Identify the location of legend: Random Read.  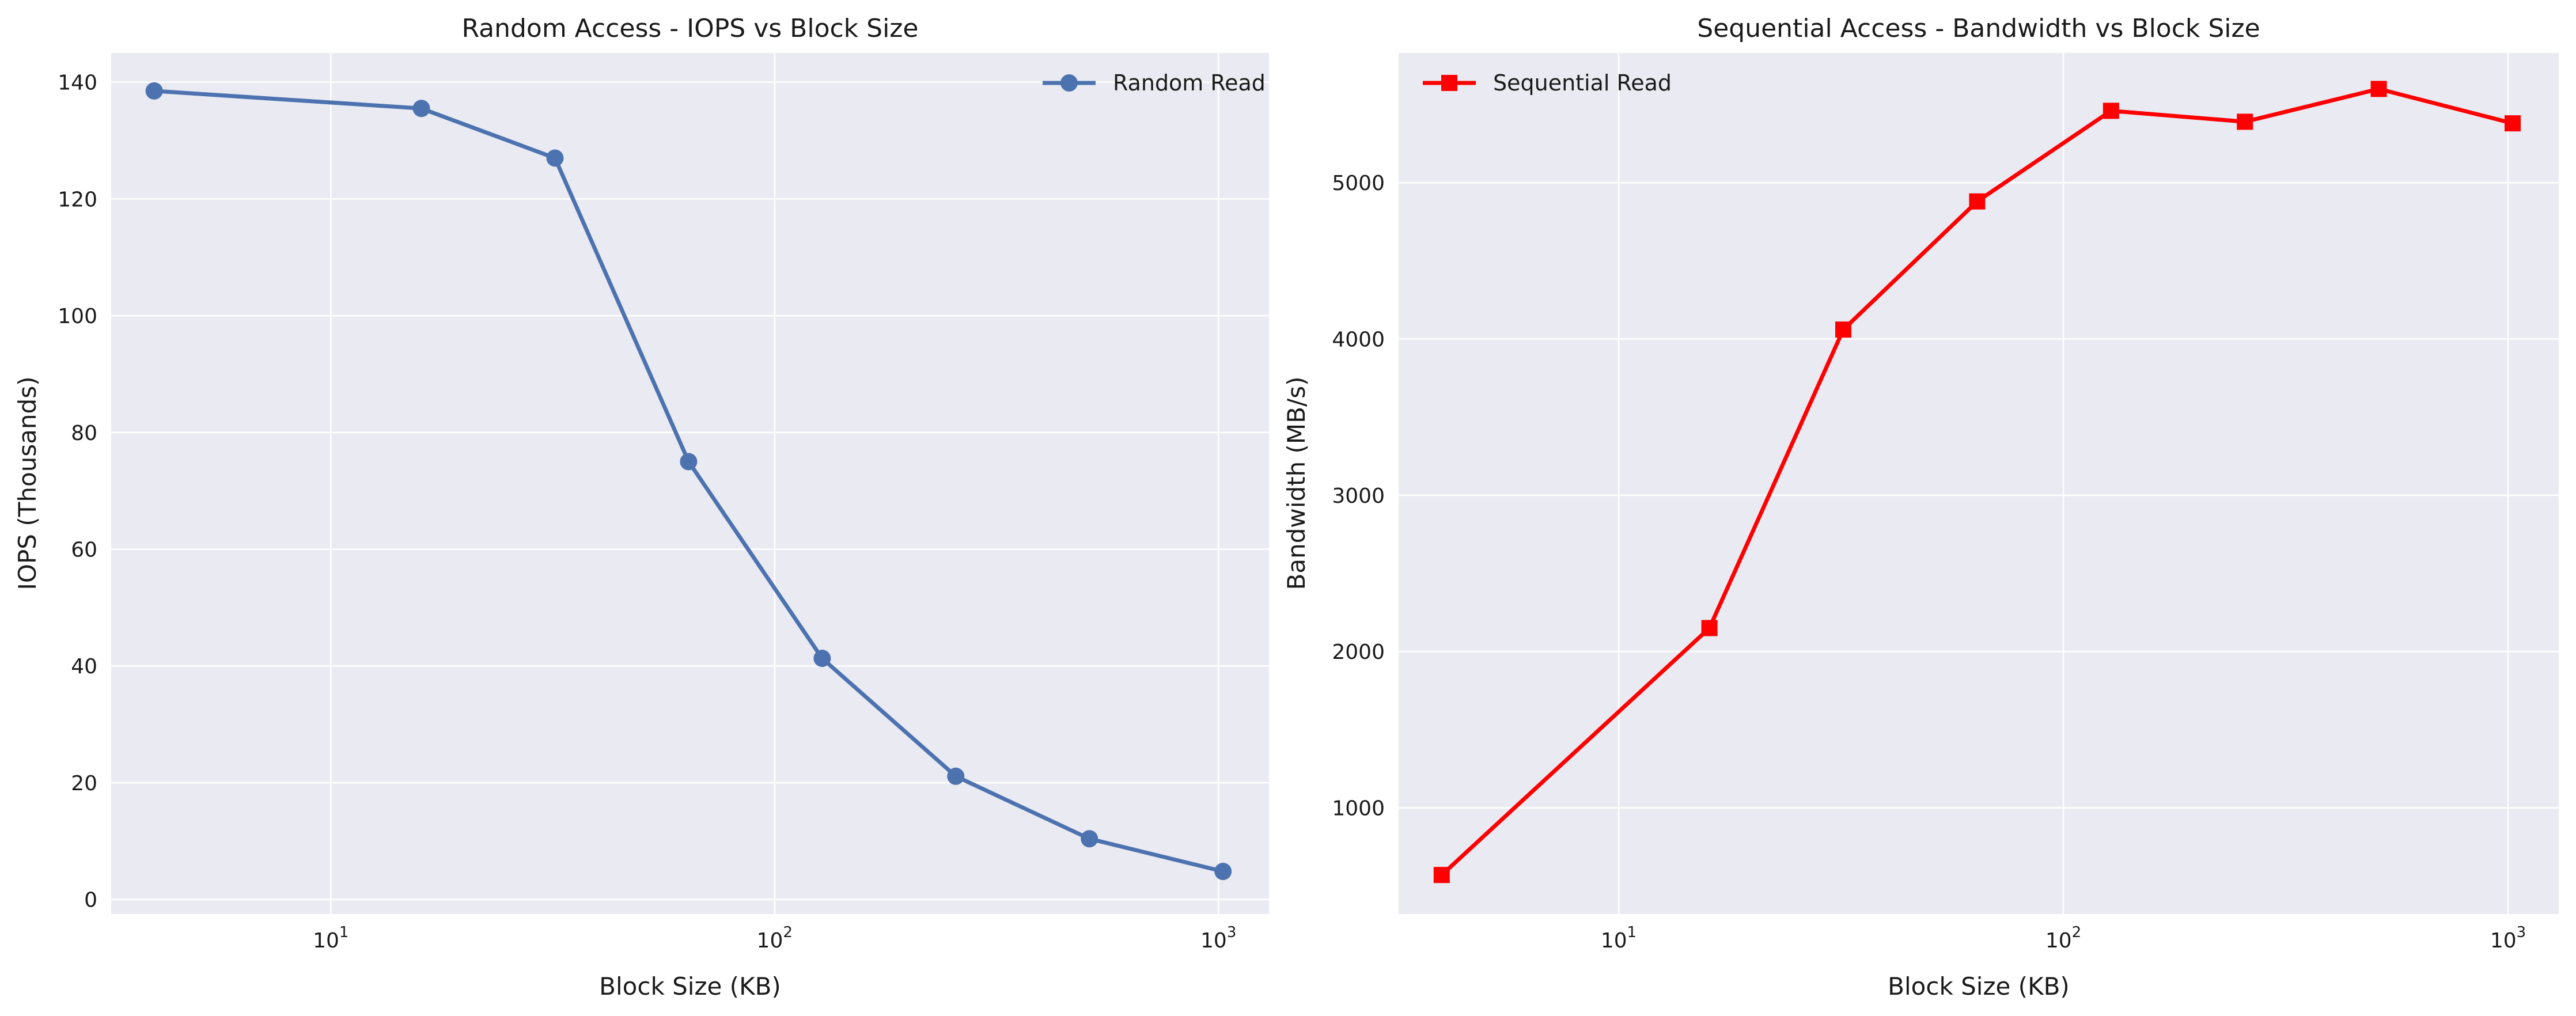
(1154, 83).